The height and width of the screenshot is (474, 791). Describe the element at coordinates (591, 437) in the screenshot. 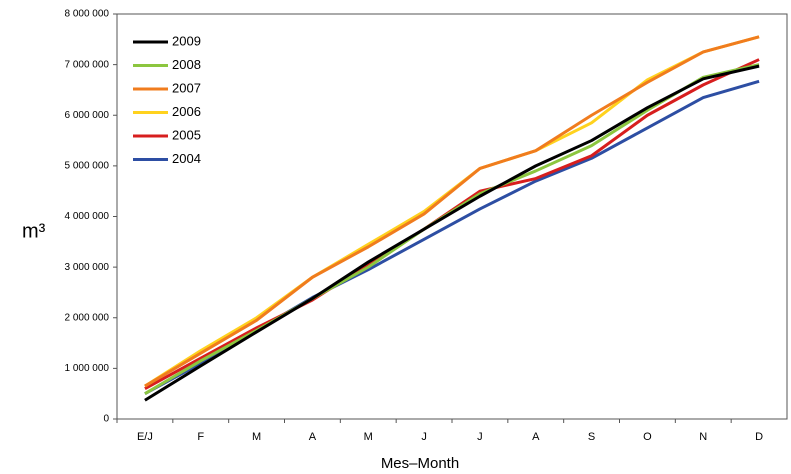

I see `x-tick-label: S` at that location.